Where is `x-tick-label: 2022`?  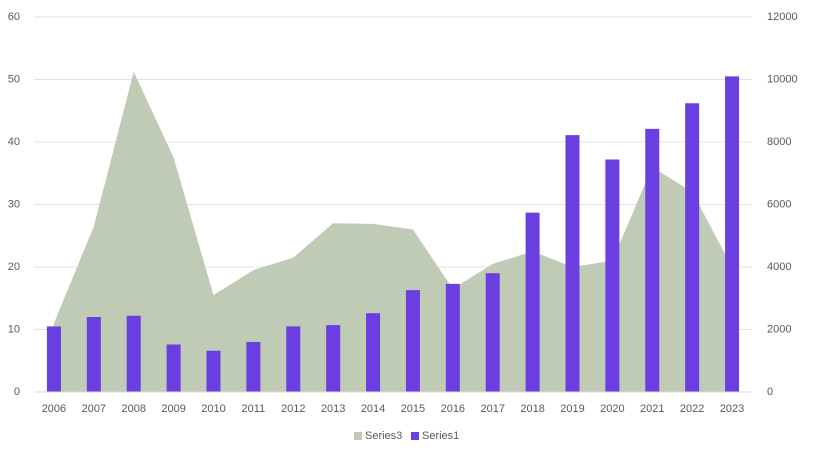
x-tick-label: 2022 is located at coordinates (692, 409).